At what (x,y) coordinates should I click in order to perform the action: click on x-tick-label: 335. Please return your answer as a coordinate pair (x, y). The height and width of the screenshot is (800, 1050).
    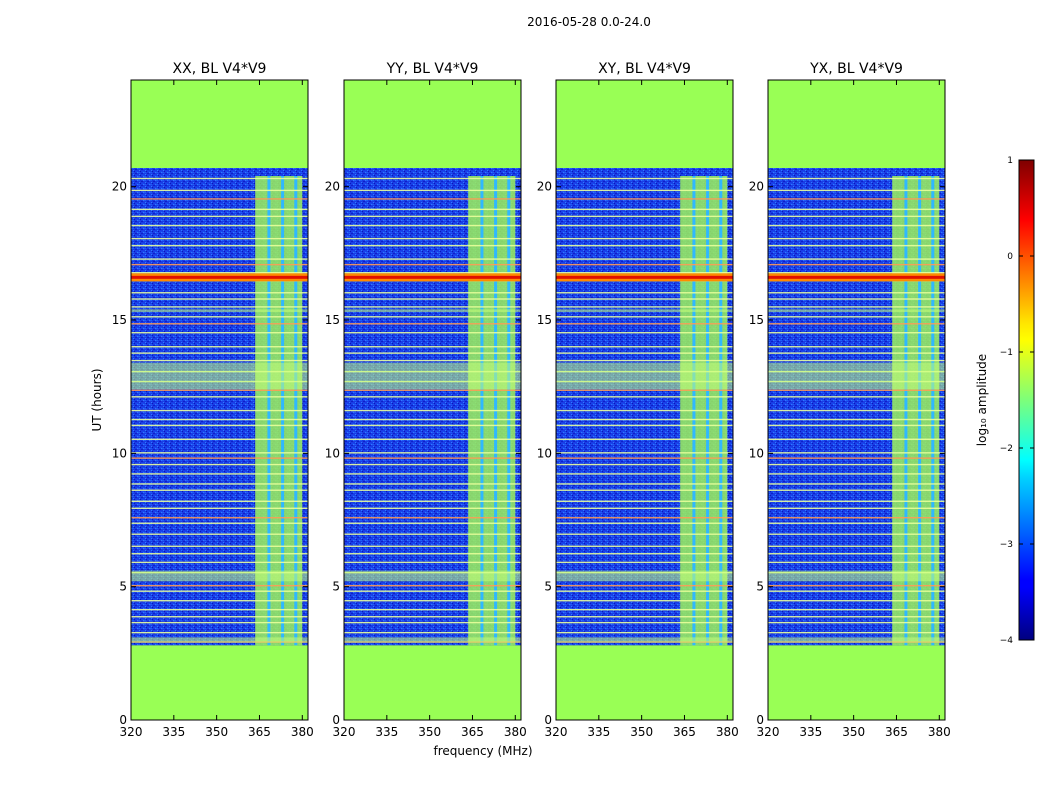
    Looking at the image, I should click on (386, 732).